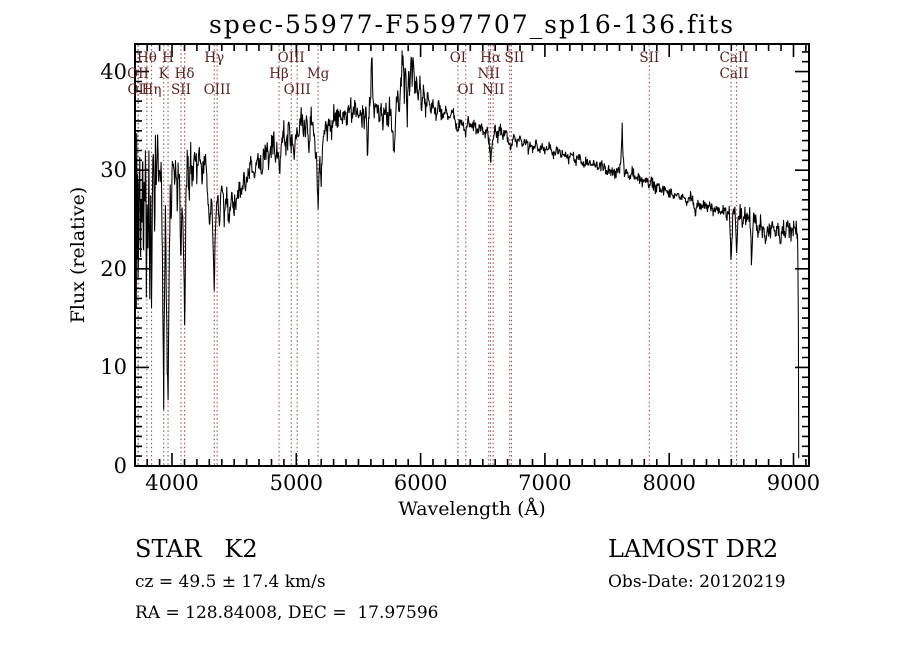  I want to click on y-tick-label: 20, so click(113, 268).